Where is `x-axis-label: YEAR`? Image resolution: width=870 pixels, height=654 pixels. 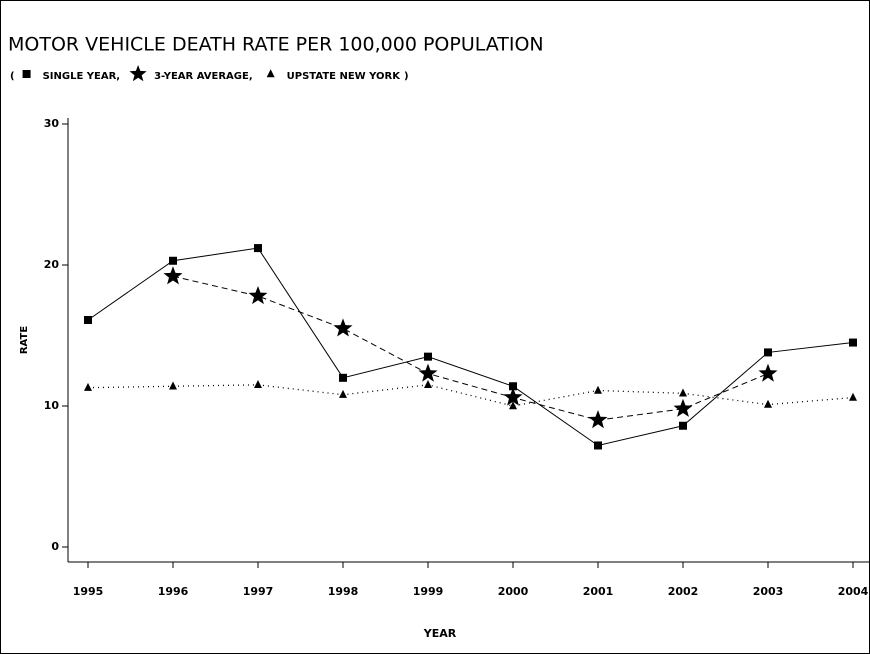 x-axis-label: YEAR is located at coordinates (440, 633).